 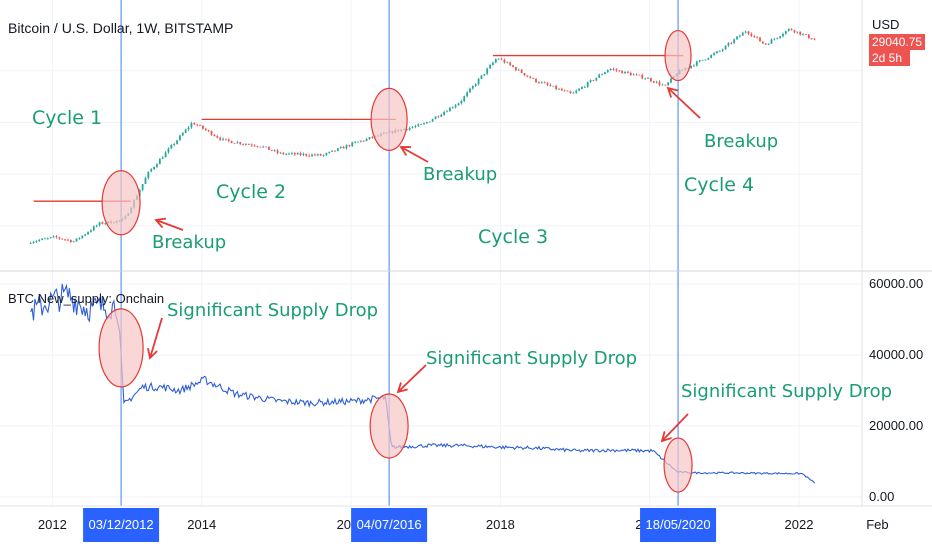 What do you see at coordinates (678, 55) in the screenshot?
I see `highlight-circle` at bounding box center [678, 55].